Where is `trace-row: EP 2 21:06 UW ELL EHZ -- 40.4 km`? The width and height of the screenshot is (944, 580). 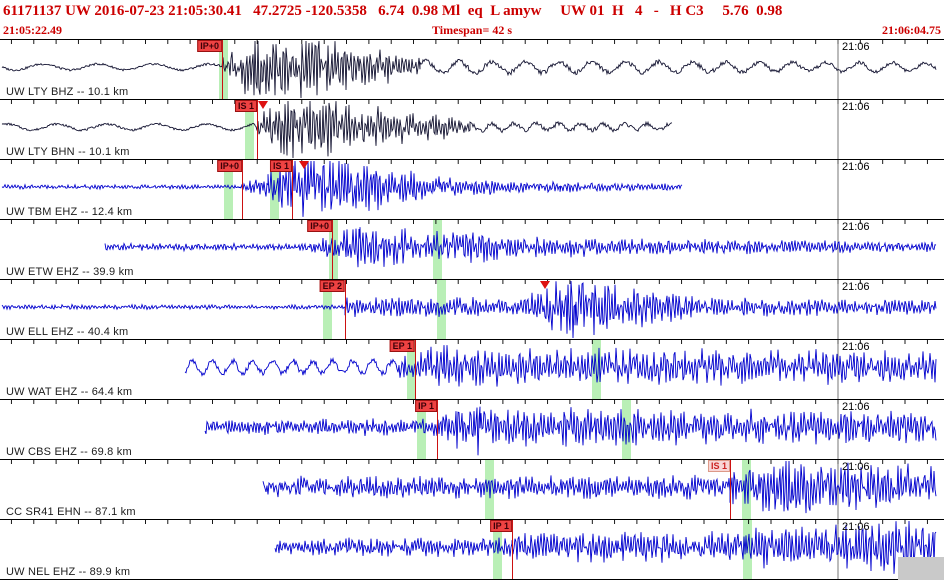
trace-row: EP 2 21:06 UW ELL EHZ -- 40.4 km is located at coordinates (472, 310).